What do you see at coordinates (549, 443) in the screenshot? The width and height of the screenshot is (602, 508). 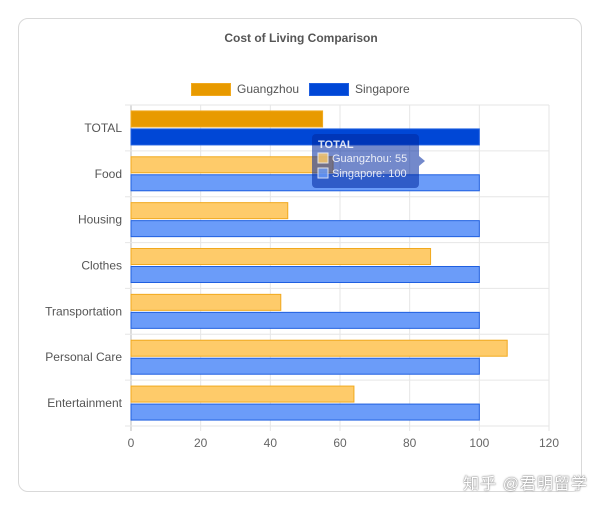 I see `x-tick-label: 120` at bounding box center [549, 443].